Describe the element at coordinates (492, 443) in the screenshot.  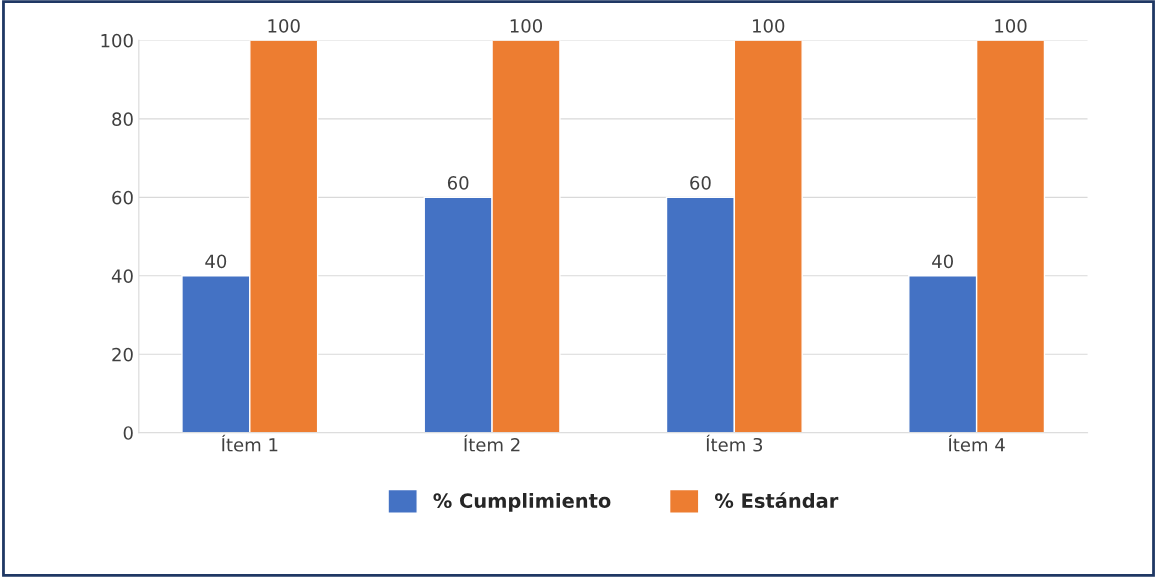
I see `x-tick-label: Ítem 2` at that location.